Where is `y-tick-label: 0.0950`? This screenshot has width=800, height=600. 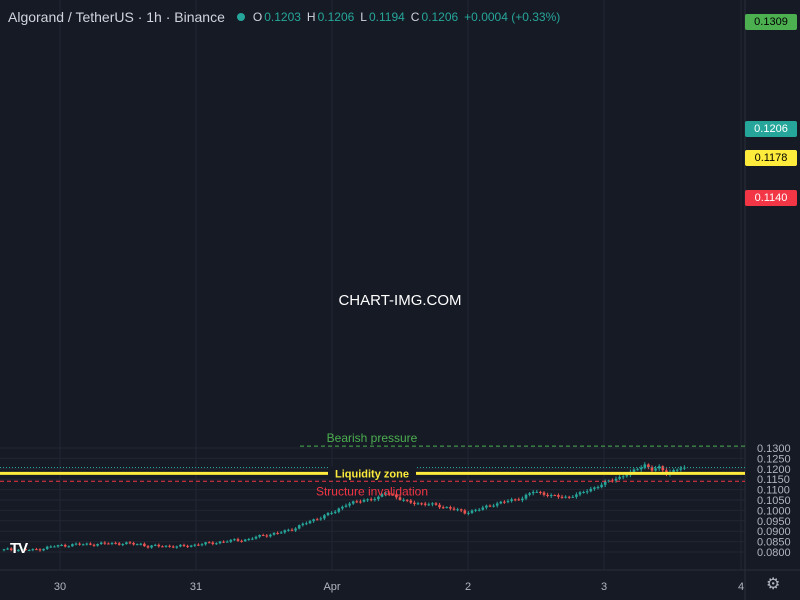
y-tick-label: 0.0950 is located at coordinates (774, 522).